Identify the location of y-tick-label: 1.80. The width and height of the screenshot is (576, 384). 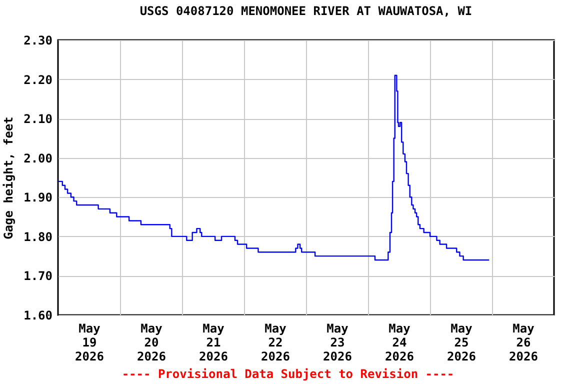
(38, 237).